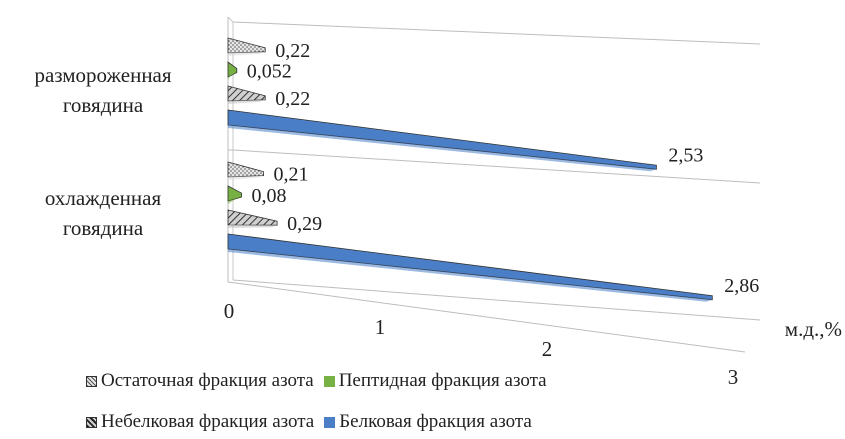  Describe the element at coordinates (380, 327) in the screenshot. I see `x-tick-label-1: 1` at that location.